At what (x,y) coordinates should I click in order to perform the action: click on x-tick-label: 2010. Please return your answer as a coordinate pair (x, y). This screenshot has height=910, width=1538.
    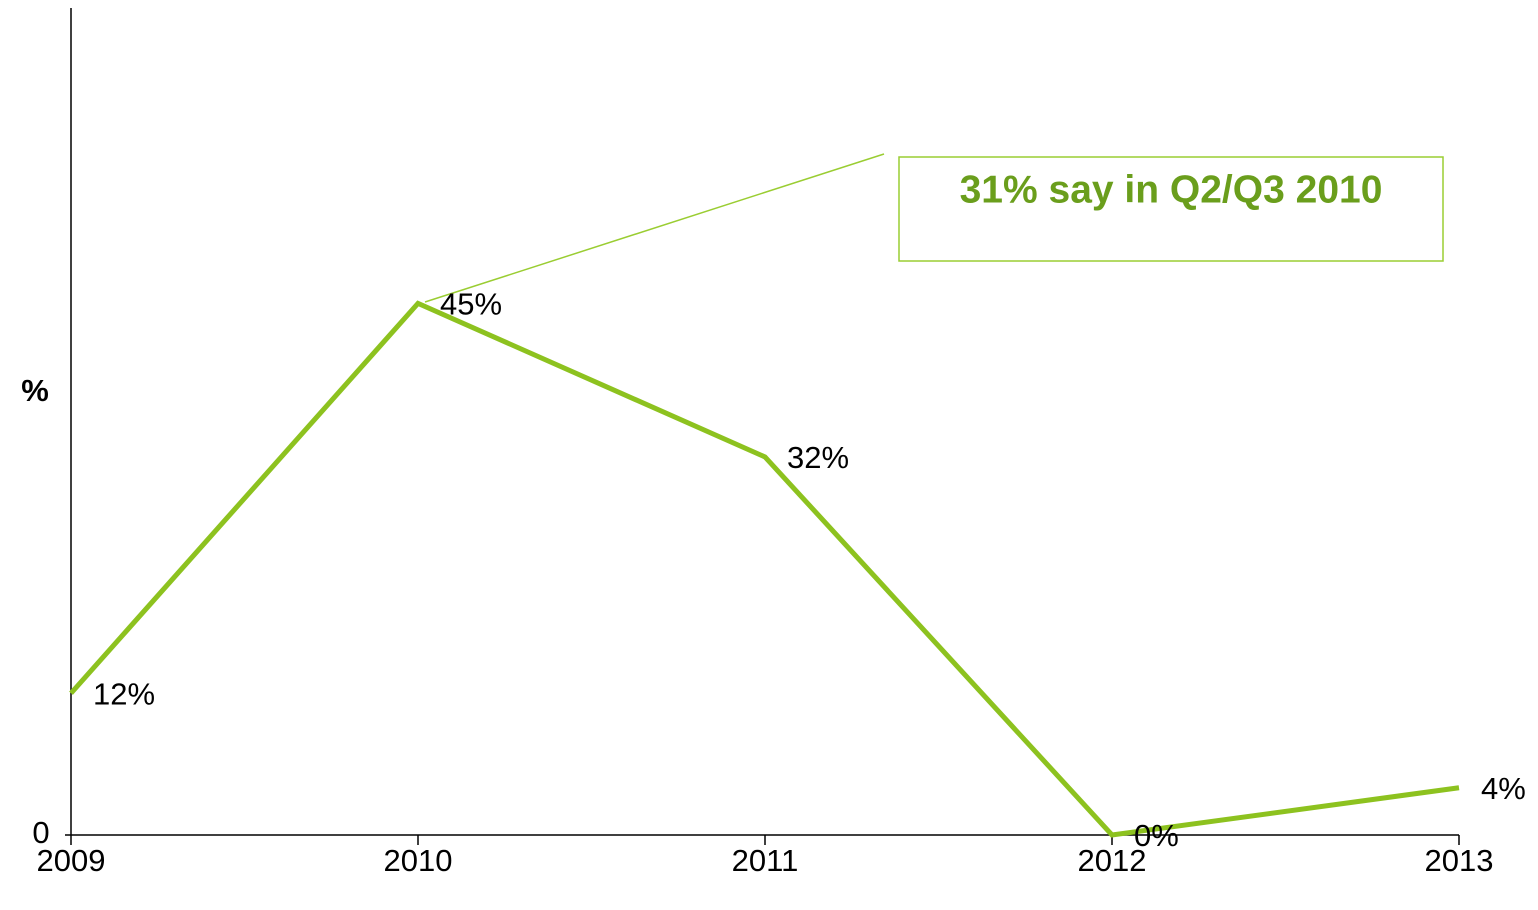
    Looking at the image, I should click on (418, 860).